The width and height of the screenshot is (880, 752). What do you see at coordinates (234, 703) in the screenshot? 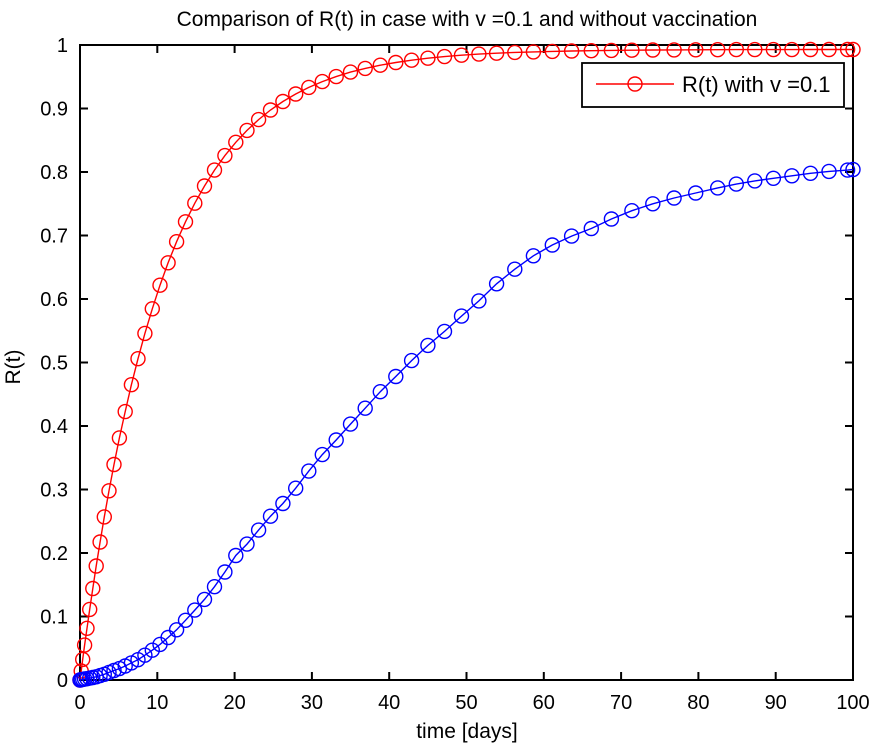
I see `x-tick-label: 20` at bounding box center [234, 703].